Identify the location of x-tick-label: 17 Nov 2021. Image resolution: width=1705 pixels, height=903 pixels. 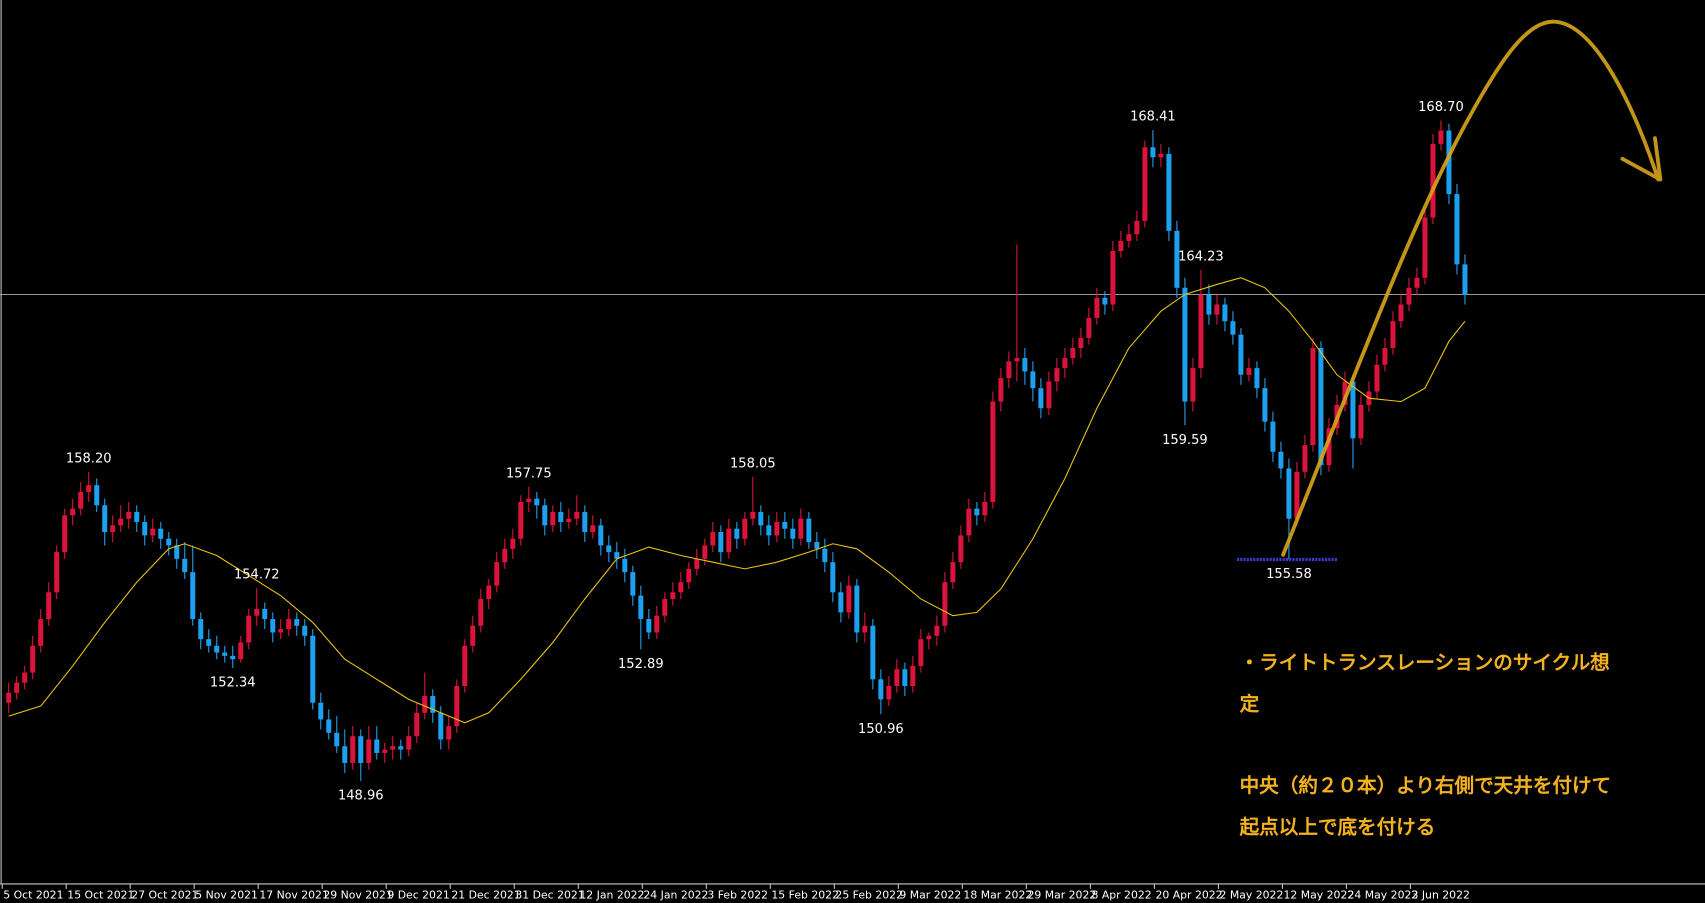
(294, 895).